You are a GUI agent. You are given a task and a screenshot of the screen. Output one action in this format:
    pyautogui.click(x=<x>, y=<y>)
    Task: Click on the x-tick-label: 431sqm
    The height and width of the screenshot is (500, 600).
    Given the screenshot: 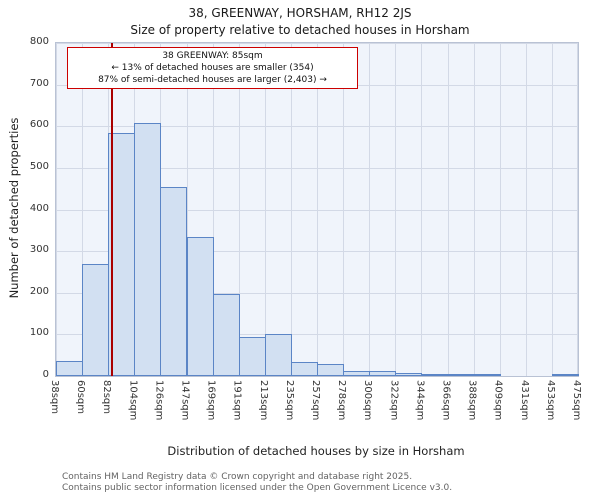 What is the action you would take?
    pyautogui.click(x=524, y=400)
    